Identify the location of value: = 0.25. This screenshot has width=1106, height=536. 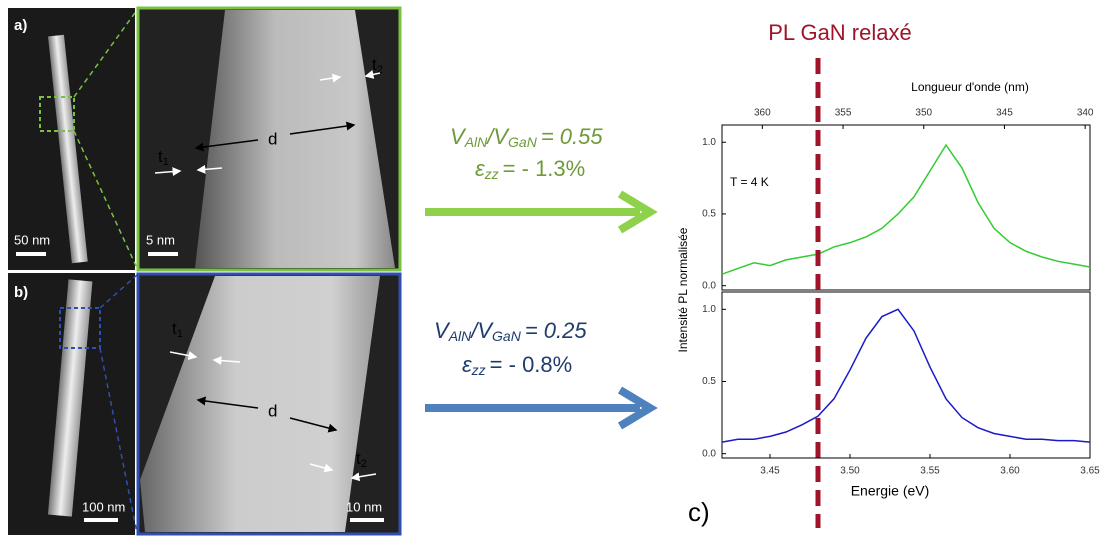
(556, 330).